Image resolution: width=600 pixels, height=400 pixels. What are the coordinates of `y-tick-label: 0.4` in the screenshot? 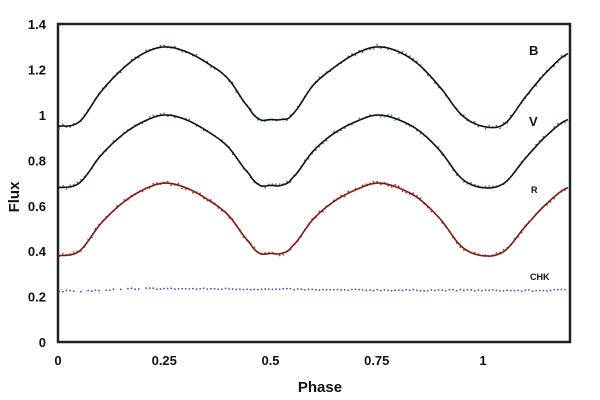 It's located at (37, 251).